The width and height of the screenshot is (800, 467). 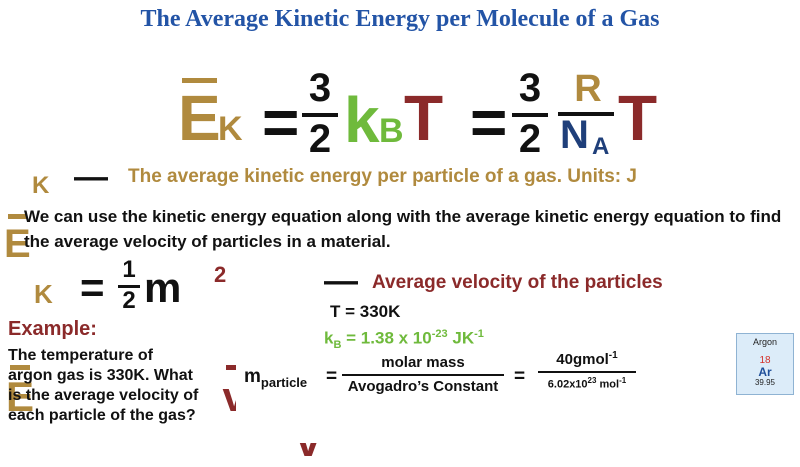 What do you see at coordinates (765, 382) in the screenshot?
I see `element-mass: 39.95` at bounding box center [765, 382].